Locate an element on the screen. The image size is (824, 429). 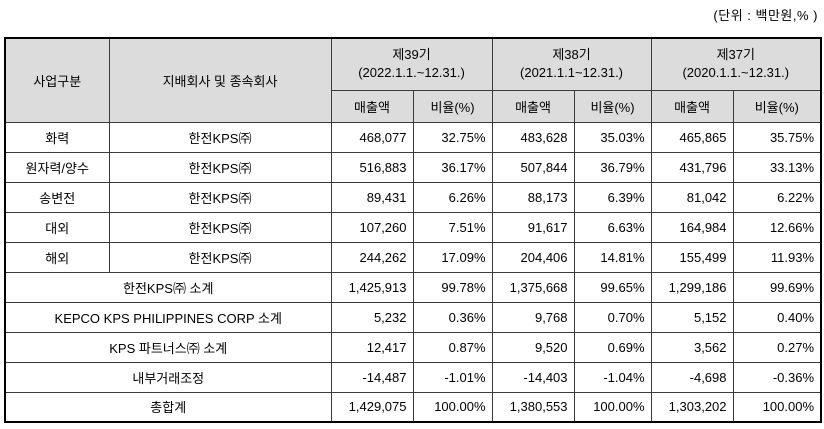
header-revenue-39: 매출액 is located at coordinates (372, 106).